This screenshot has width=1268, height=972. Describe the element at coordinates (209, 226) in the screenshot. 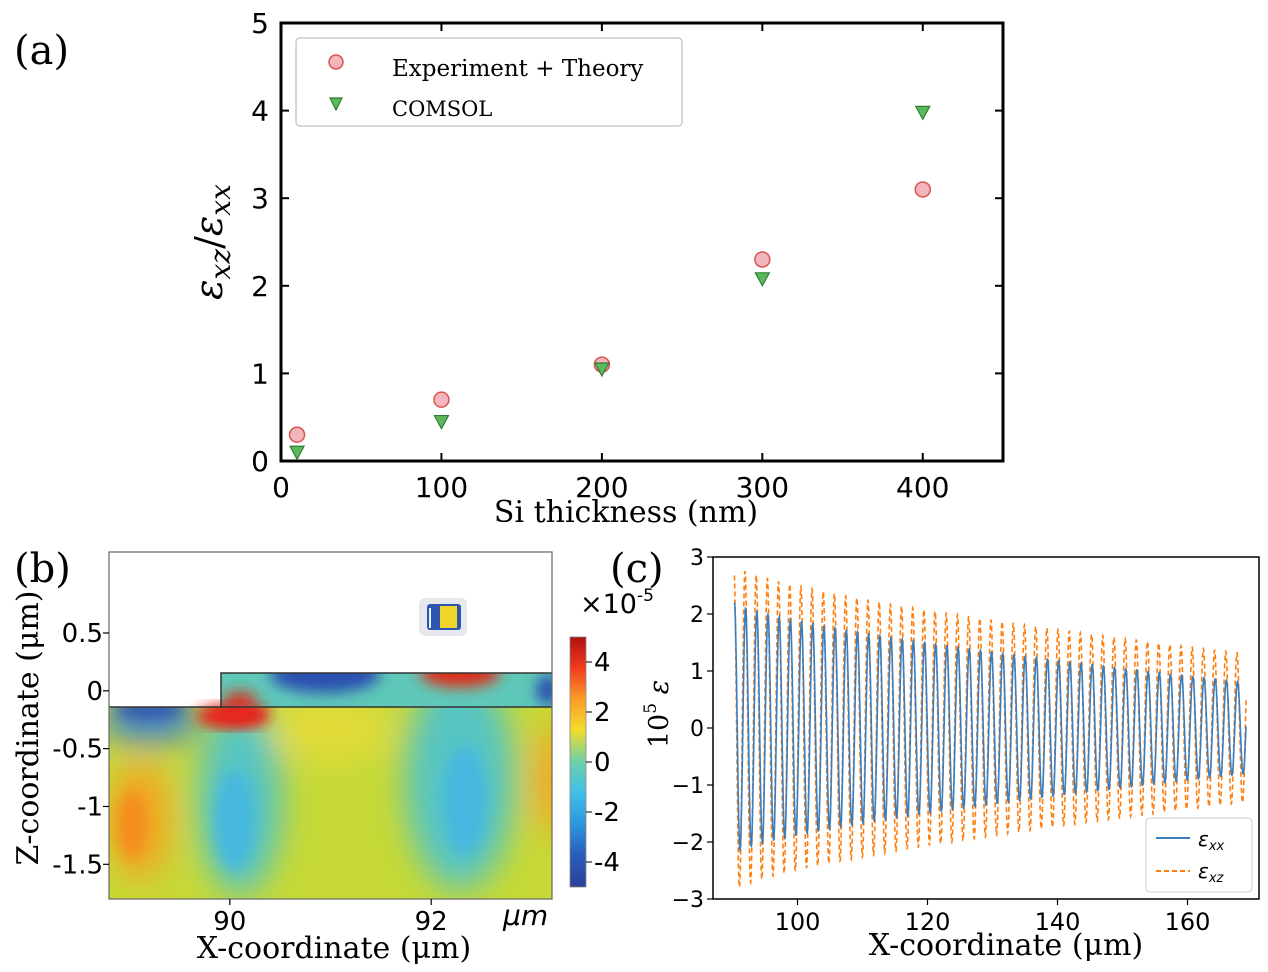

I see `y-label-epsilon-2: ε` at that location.